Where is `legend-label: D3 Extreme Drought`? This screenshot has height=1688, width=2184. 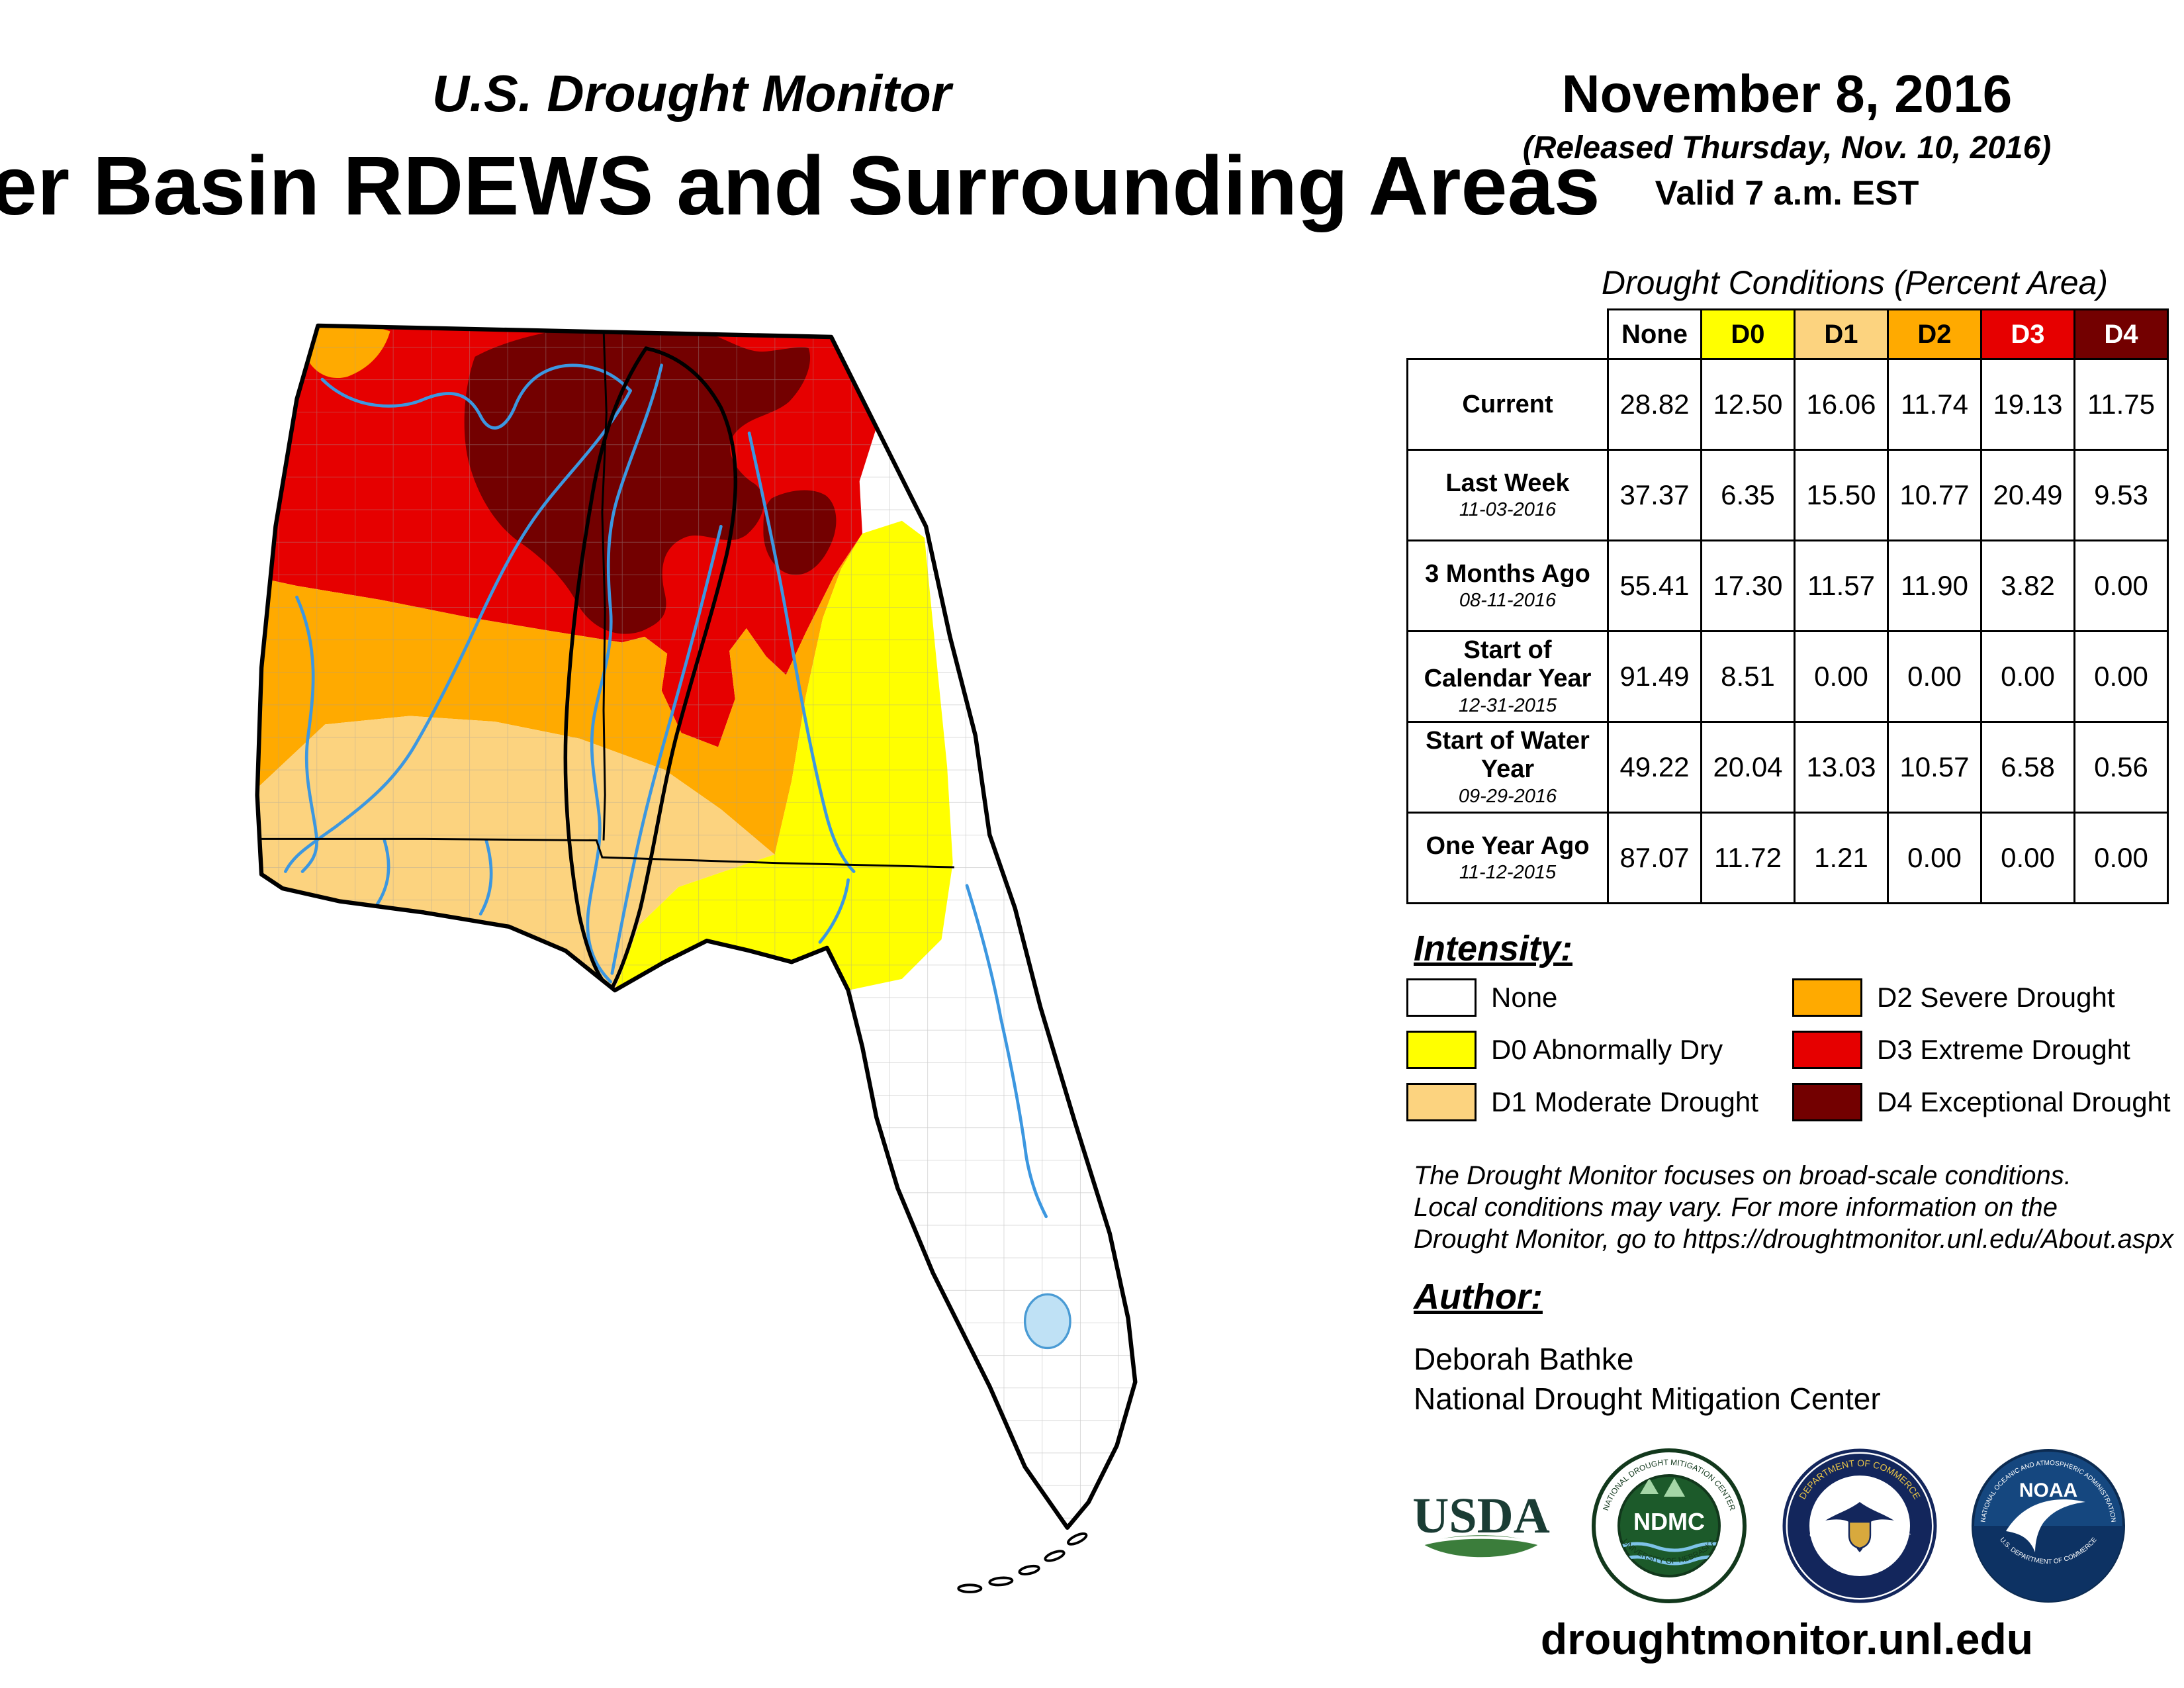
legend-label: D3 Extreme Drought is located at coordinates (2003, 1049).